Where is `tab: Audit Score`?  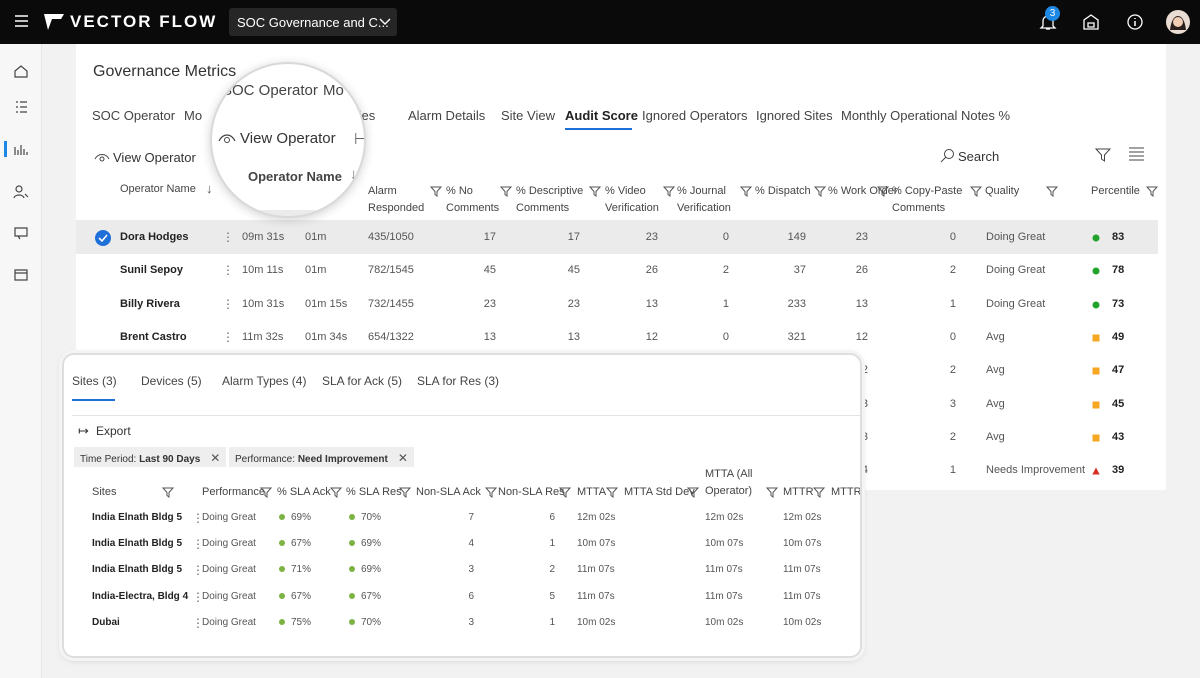 tab: Audit Score is located at coordinates (601, 115).